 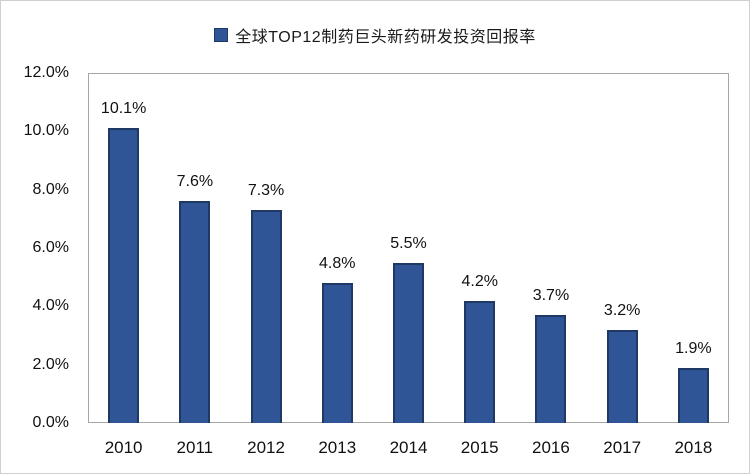 What do you see at coordinates (408, 447) in the screenshot?
I see `x-tick-label-2014: 2014` at bounding box center [408, 447].